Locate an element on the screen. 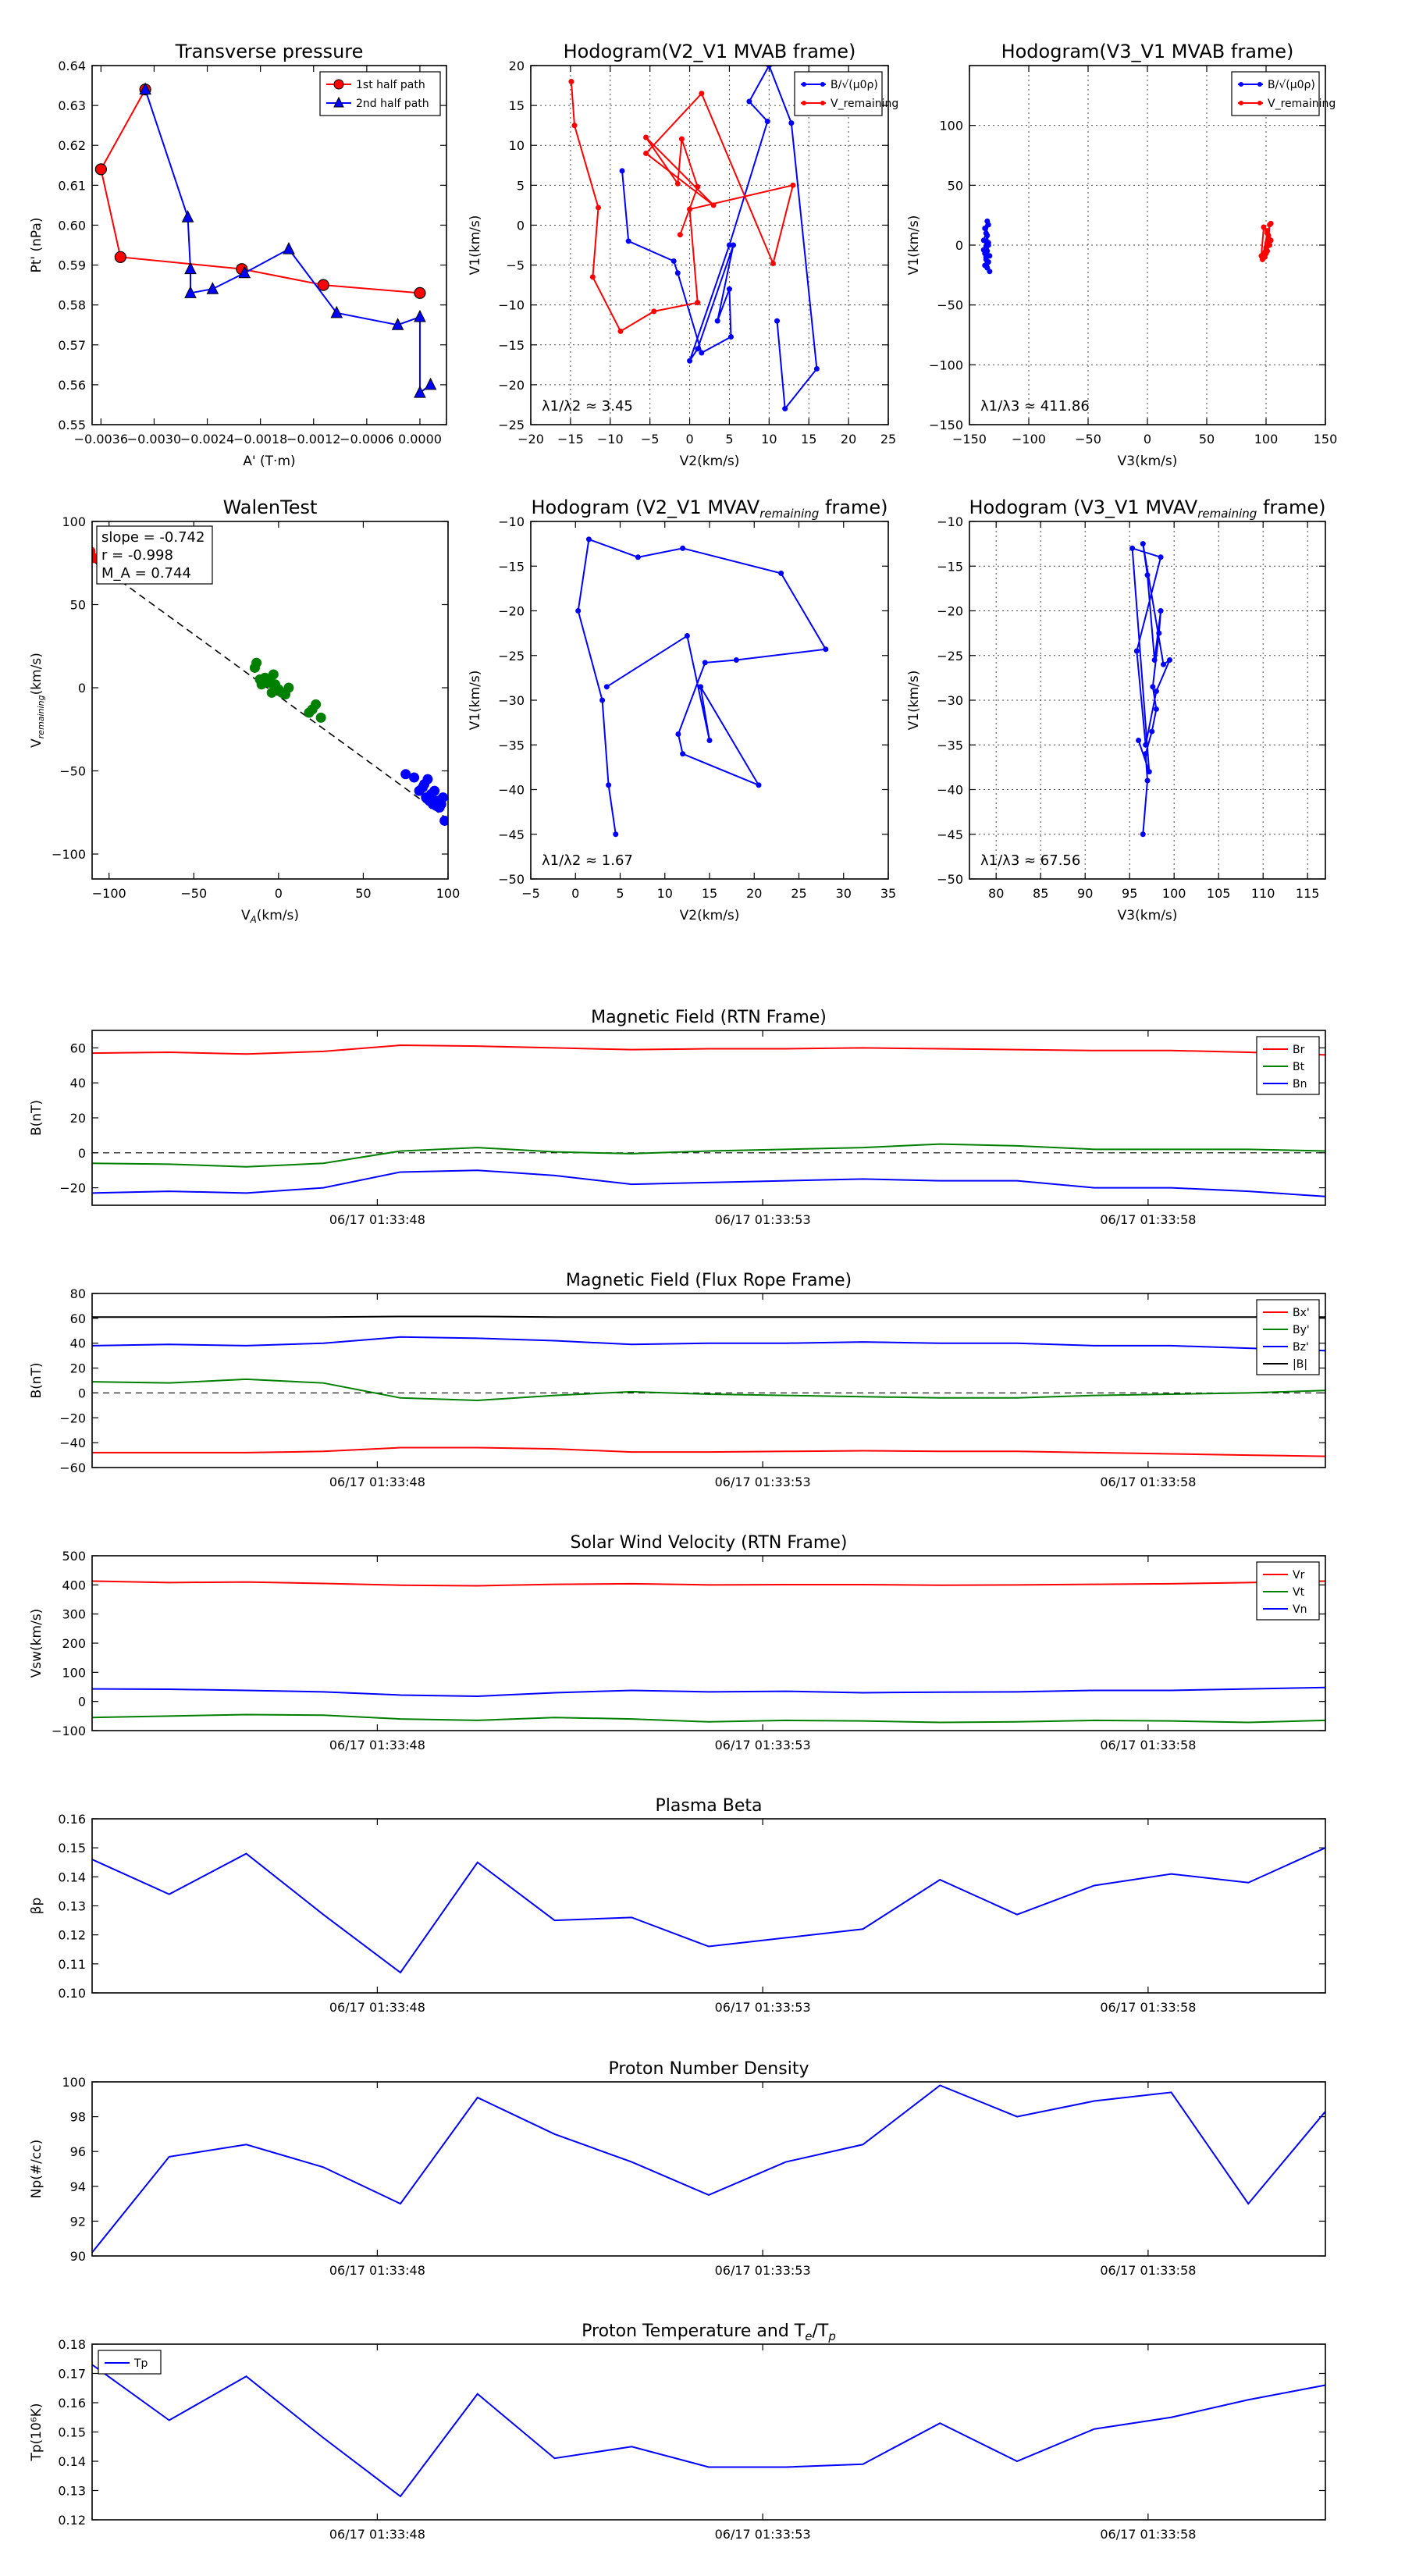 Image resolution: width=1405 pixels, height=2576 pixels. legend-label: B/√(μ0ρ) is located at coordinates (855, 85).